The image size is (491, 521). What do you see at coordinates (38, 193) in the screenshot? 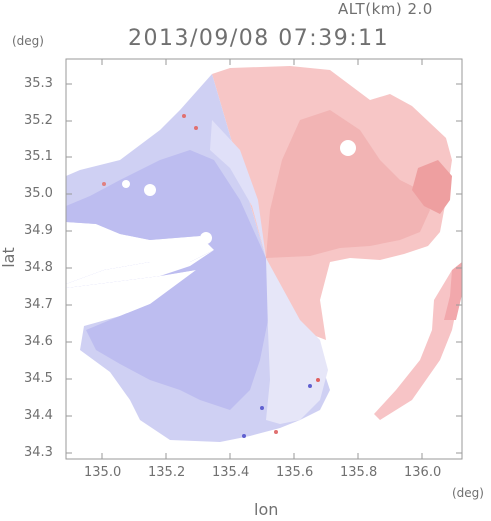
I see `y-tick-label: 35.0` at bounding box center [38, 193].